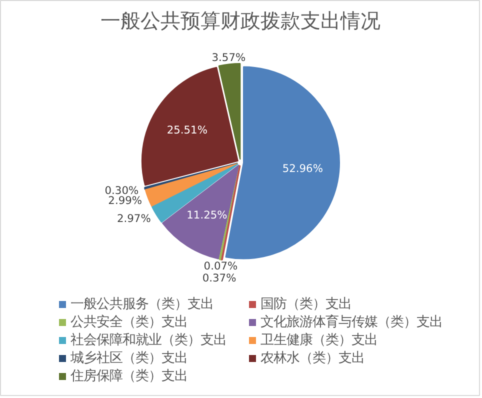  I want to click on data-label: 52.96%, so click(302, 168).